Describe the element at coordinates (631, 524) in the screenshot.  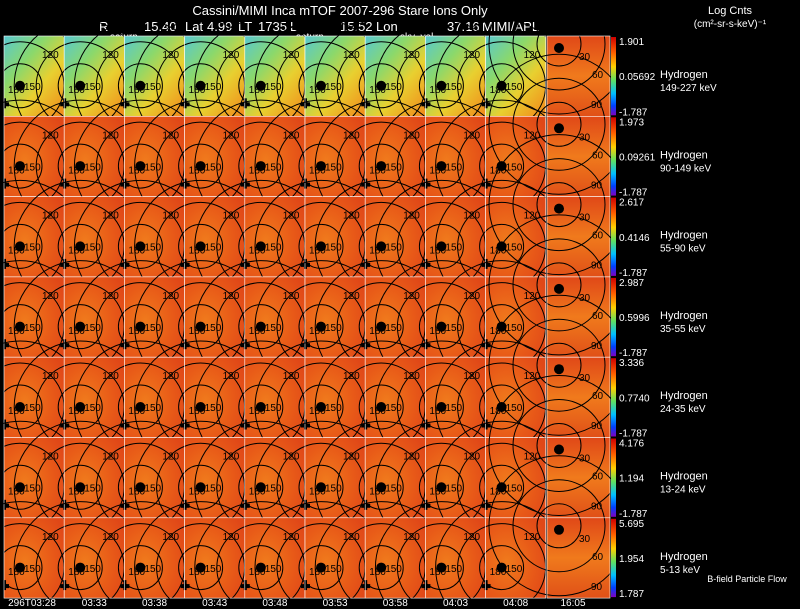
I see `colorbar-max: 5.695` at that location.